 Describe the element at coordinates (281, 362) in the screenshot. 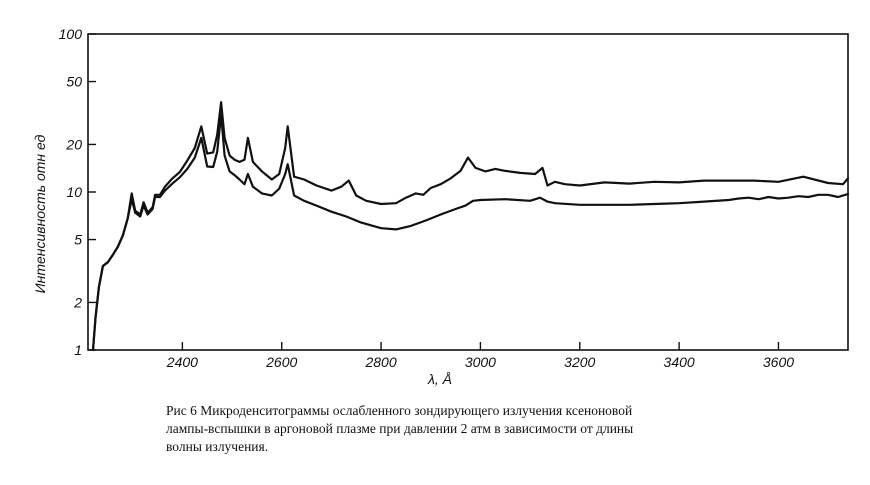

I see `x-tick-label: 2600` at that location.